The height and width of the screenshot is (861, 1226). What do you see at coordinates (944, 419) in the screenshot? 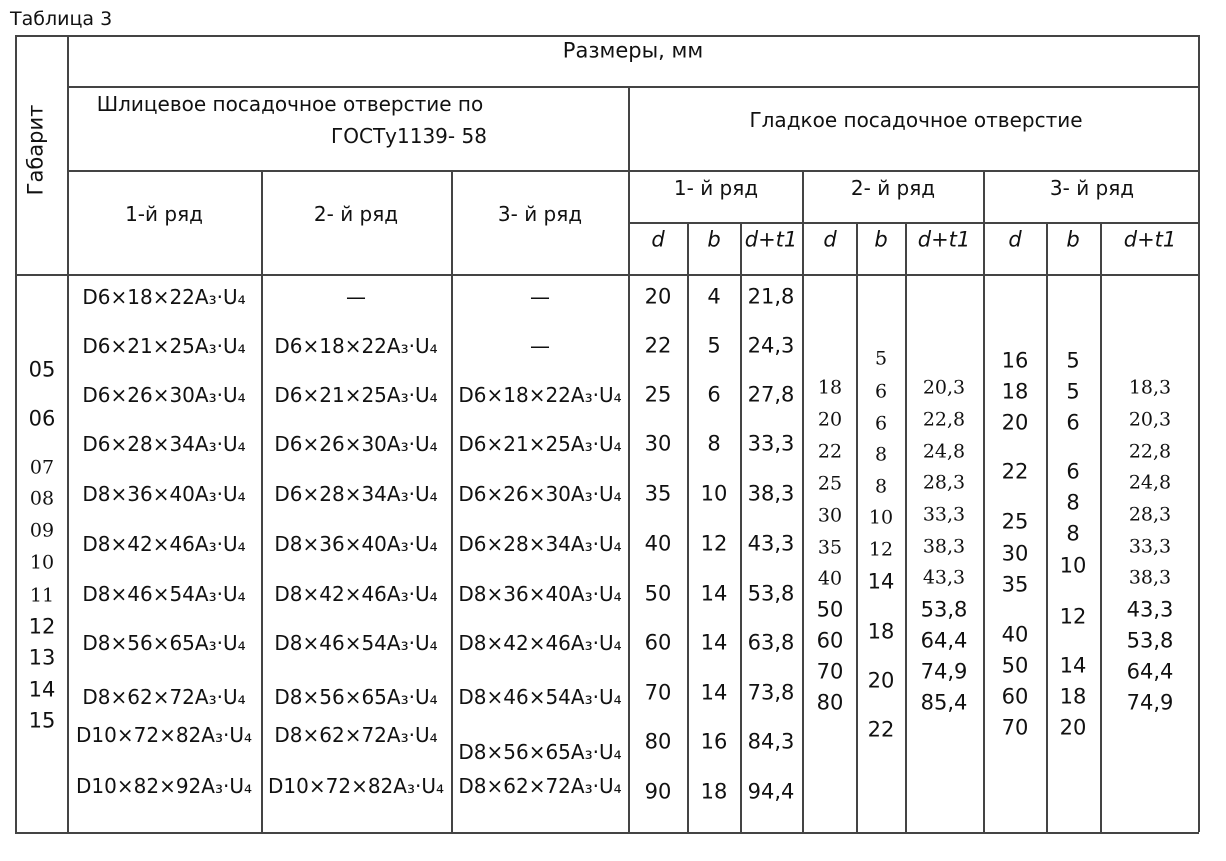
I see `smooth-row2-dt: 22,8` at bounding box center [944, 419].